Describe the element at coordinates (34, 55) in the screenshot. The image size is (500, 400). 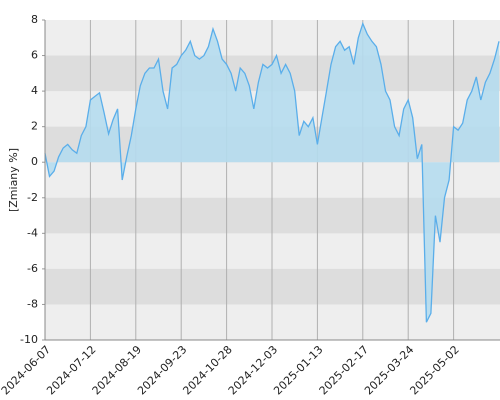
I see `y-tick-label: 6` at that location.